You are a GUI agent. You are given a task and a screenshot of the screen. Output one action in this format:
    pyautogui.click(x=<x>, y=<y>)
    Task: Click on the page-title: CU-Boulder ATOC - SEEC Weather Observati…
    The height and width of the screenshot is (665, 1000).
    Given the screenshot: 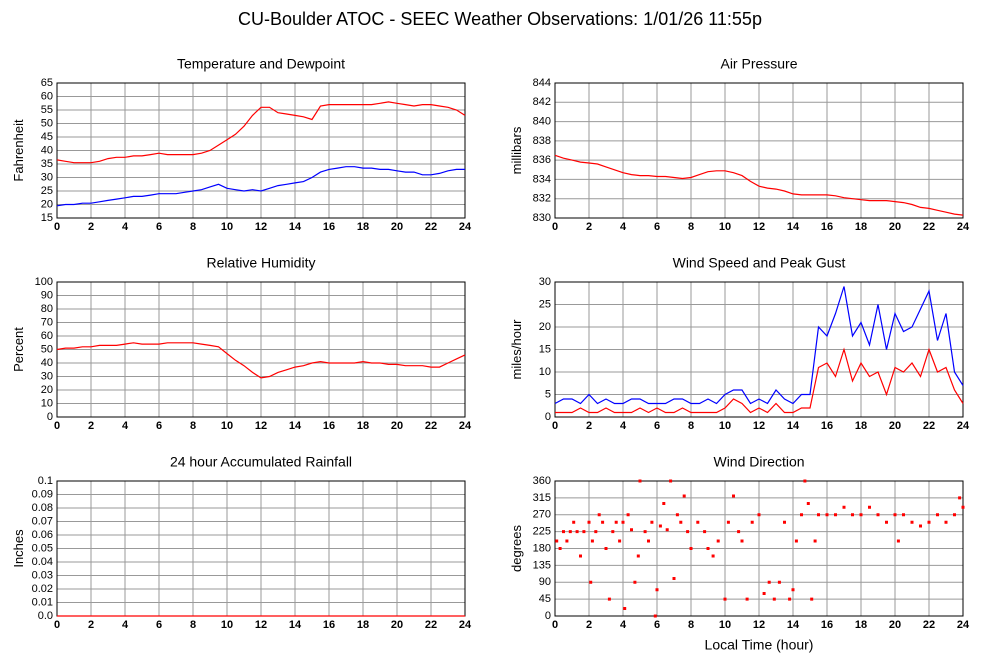 What is the action you would take?
    pyautogui.click(x=500, y=19)
    